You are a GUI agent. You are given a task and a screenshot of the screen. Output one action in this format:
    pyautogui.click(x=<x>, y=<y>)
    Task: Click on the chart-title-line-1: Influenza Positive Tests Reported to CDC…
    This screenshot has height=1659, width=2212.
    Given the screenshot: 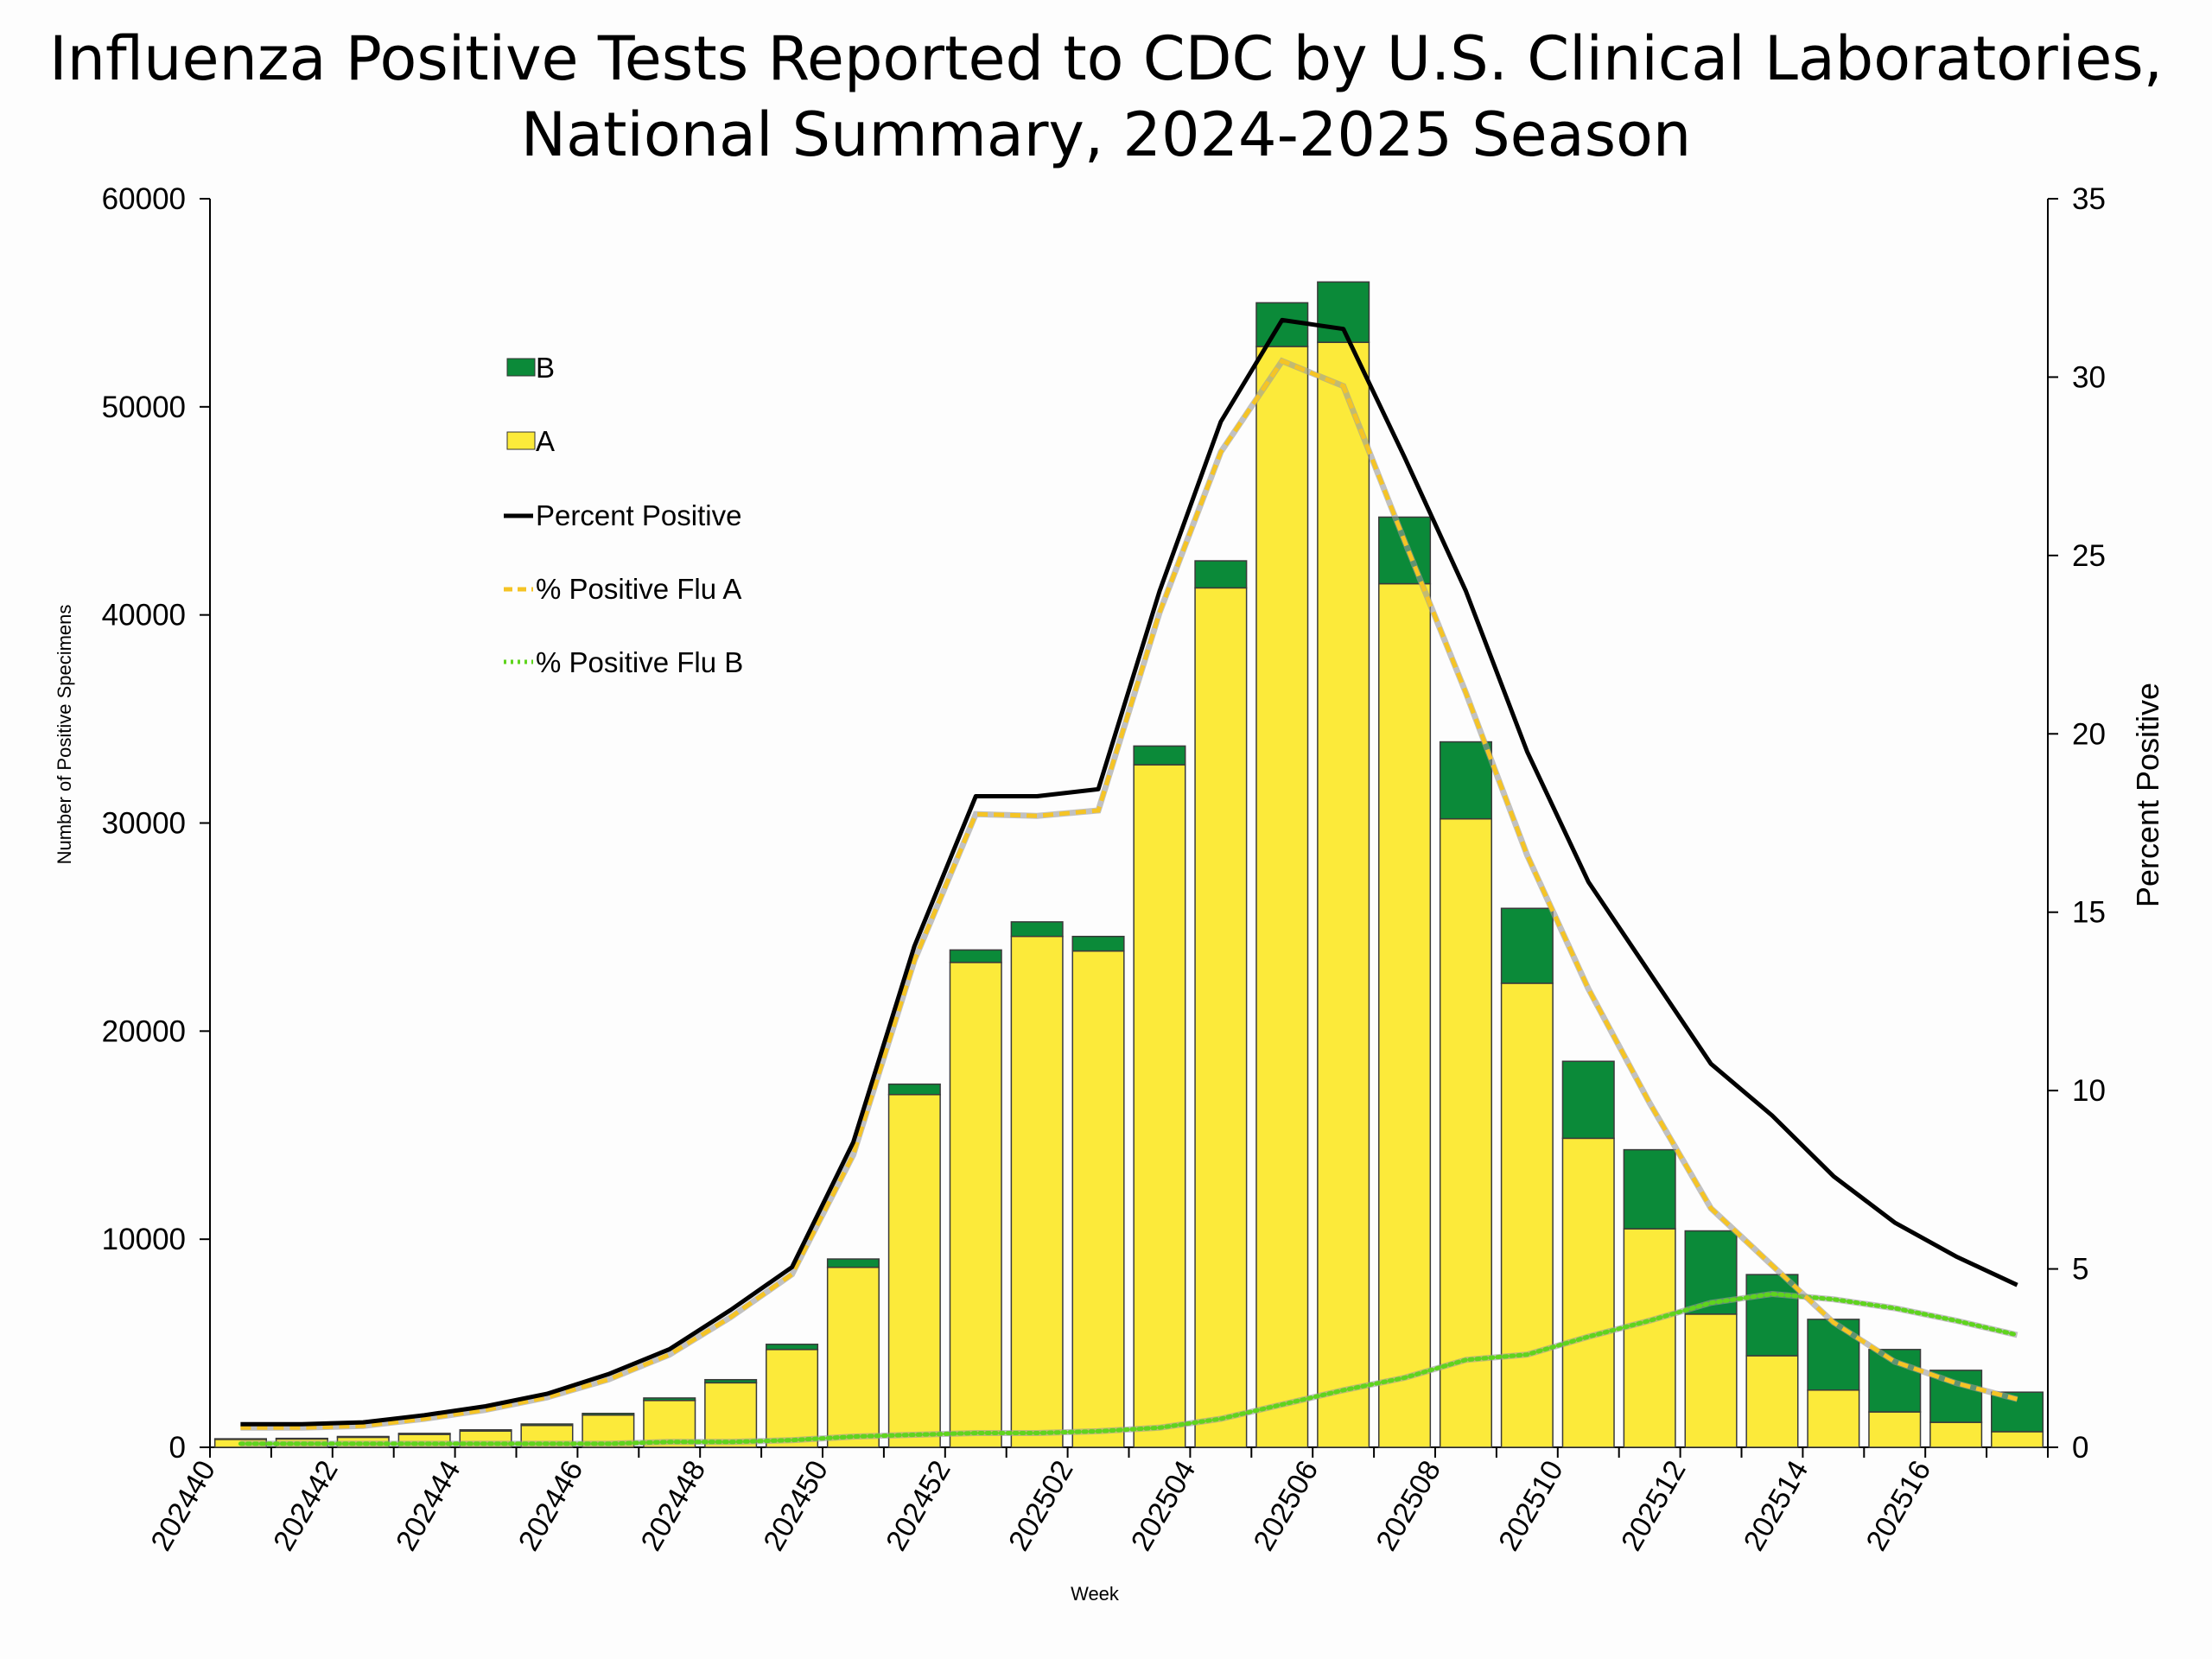 What is the action you would take?
    pyautogui.click(x=1106, y=58)
    